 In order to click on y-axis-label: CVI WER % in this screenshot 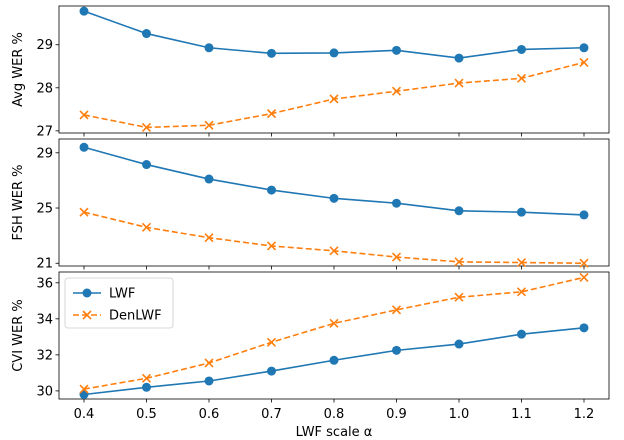, I will do `click(18, 335)`.